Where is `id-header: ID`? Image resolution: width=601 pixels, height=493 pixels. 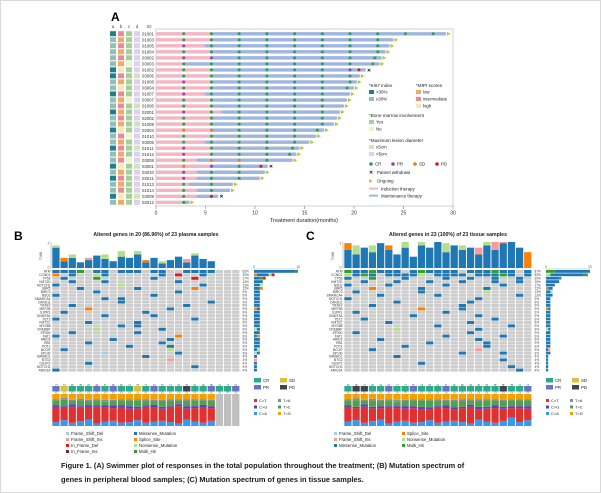 id-header: ID is located at coordinates (149, 26).